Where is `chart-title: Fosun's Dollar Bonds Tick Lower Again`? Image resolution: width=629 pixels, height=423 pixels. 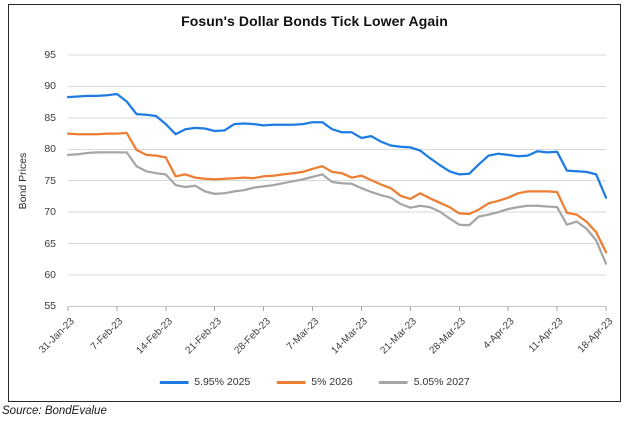 chart-title: Fosun's Dollar Bonds Tick Lower Again is located at coordinates (314, 21).